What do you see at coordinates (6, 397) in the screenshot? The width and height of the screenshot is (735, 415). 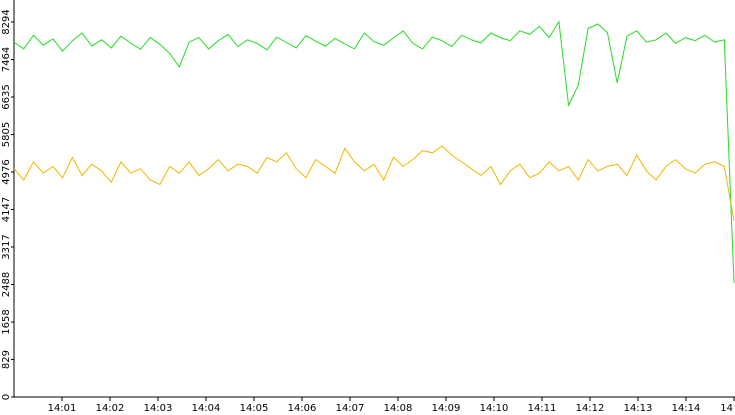 I see `y-tick-label: 0` at bounding box center [6, 397].